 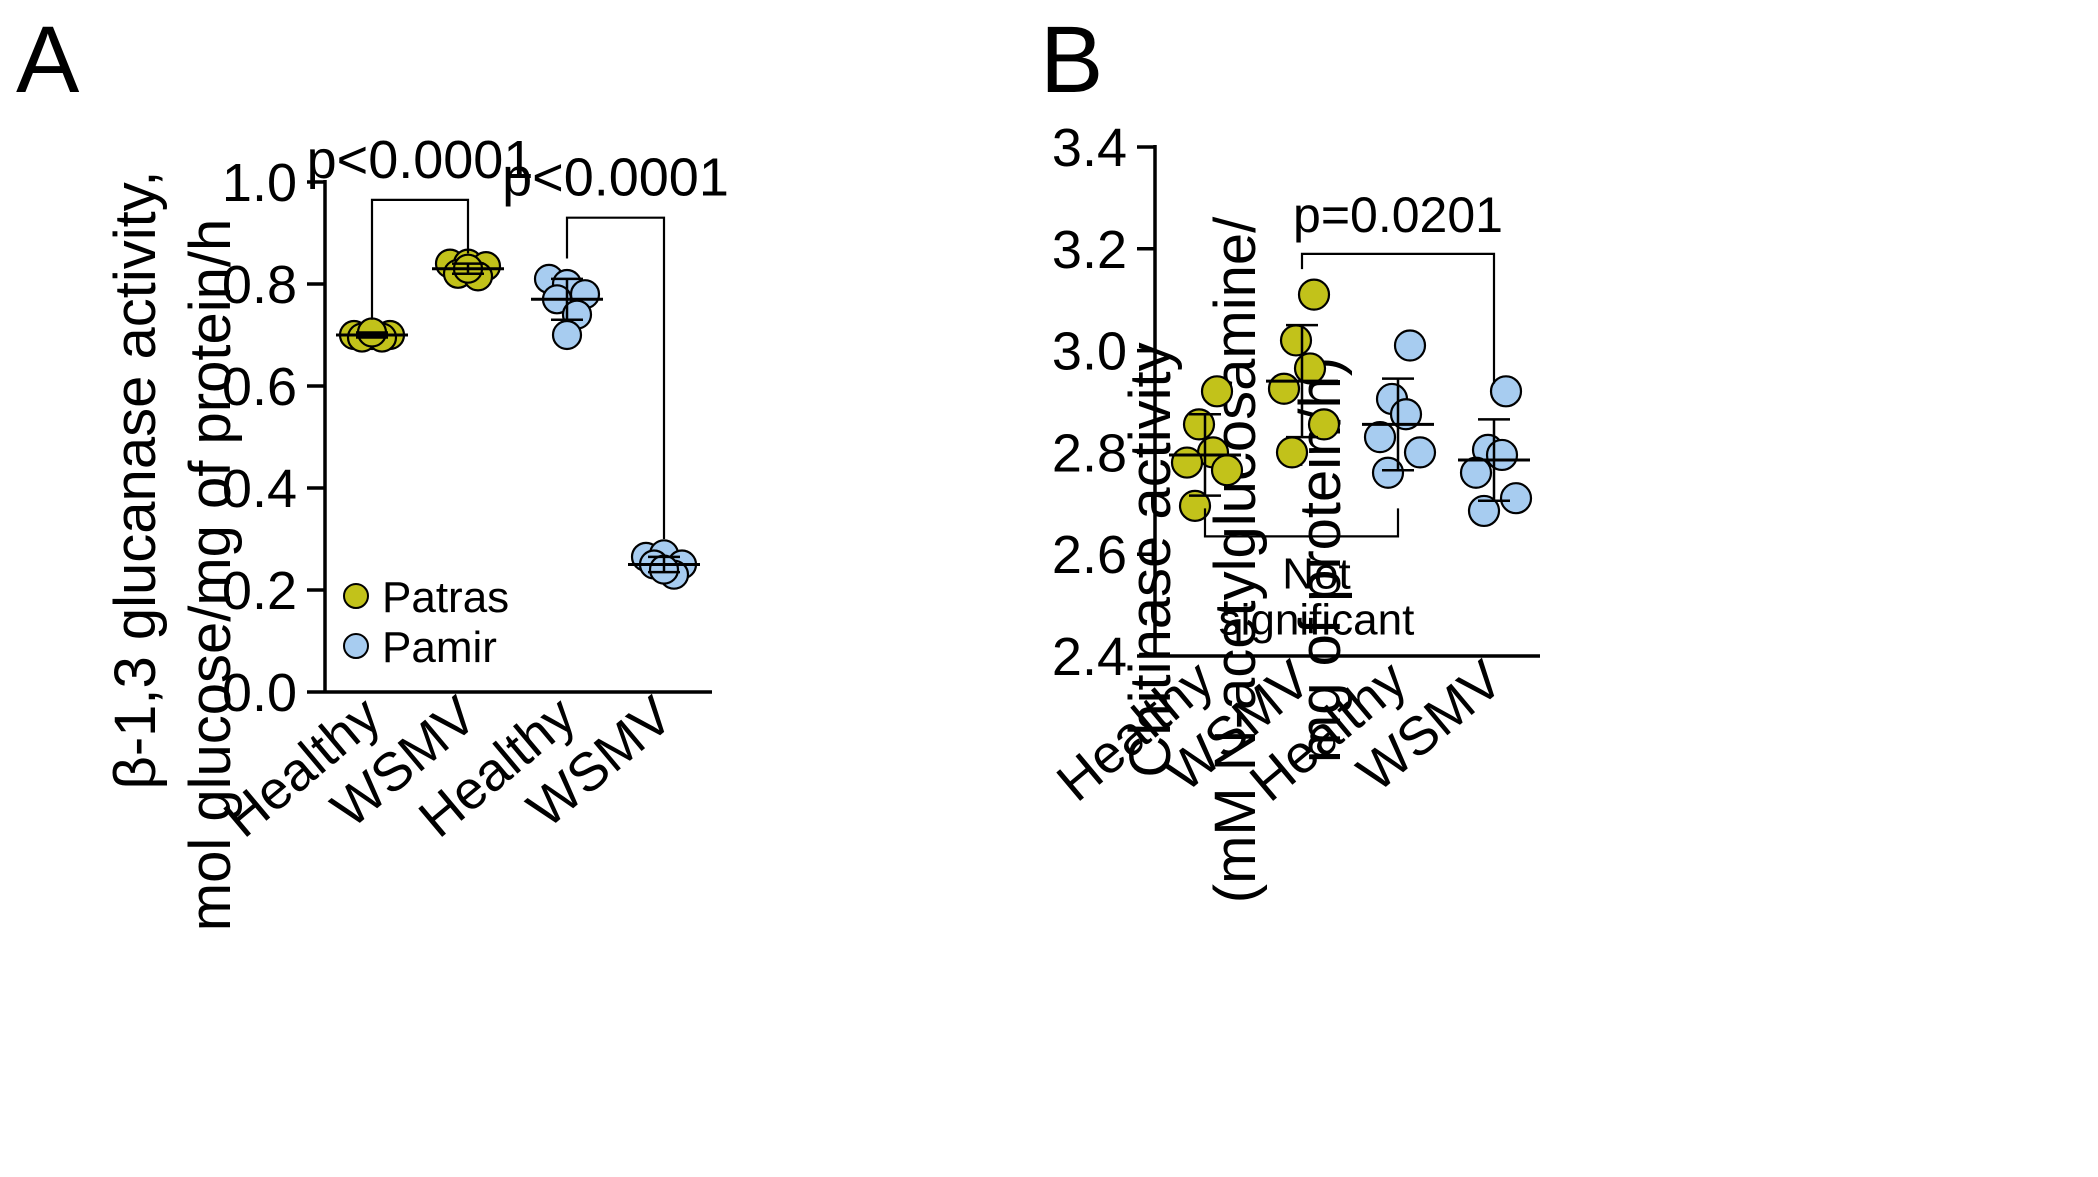 I want to click on y-tick-label: 3.4, so click(x=1089, y=148).